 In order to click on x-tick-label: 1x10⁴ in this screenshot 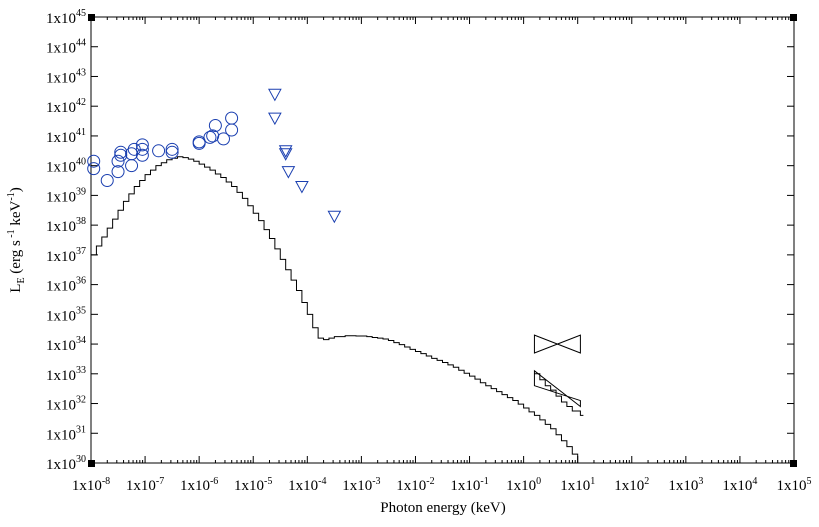, I will do `click(739, 485)`.